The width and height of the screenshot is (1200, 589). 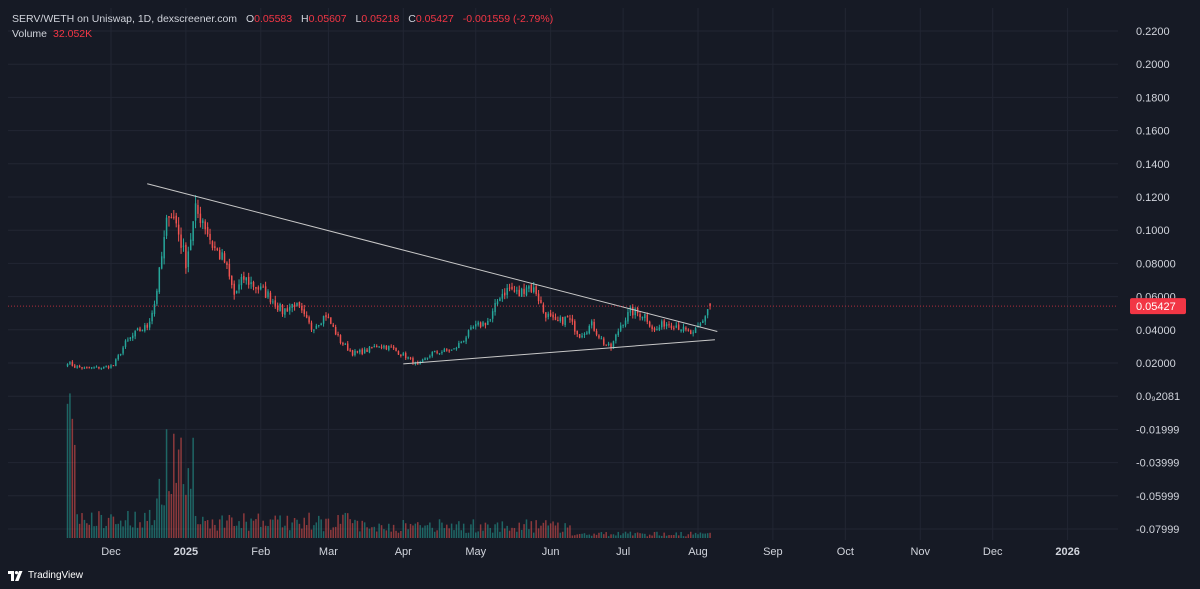 What do you see at coordinates (1067, 552) in the screenshot?
I see `time-tick-label: 2026` at bounding box center [1067, 552].